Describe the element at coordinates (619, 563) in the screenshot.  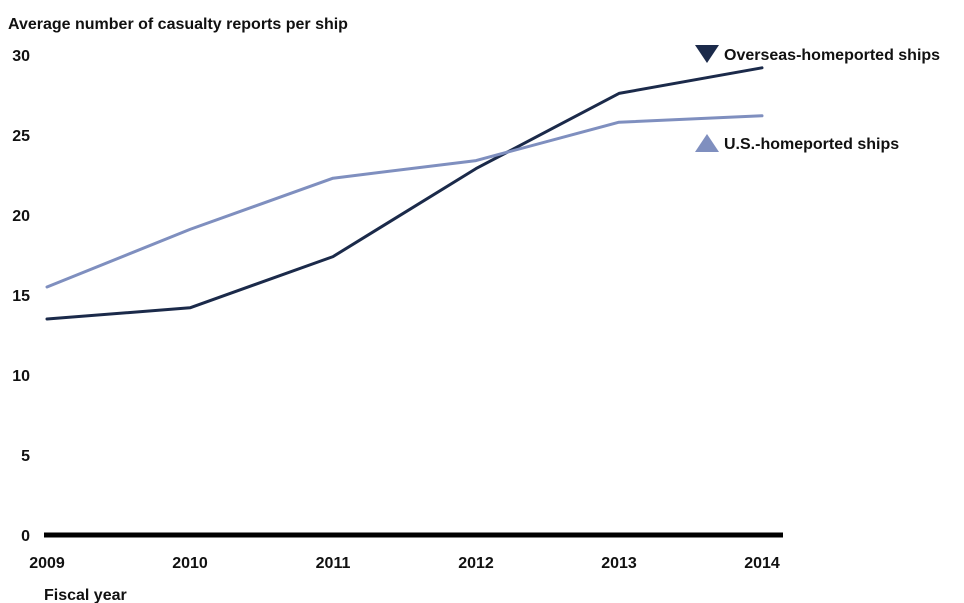
I see `x-tick-label: 2013` at that location.